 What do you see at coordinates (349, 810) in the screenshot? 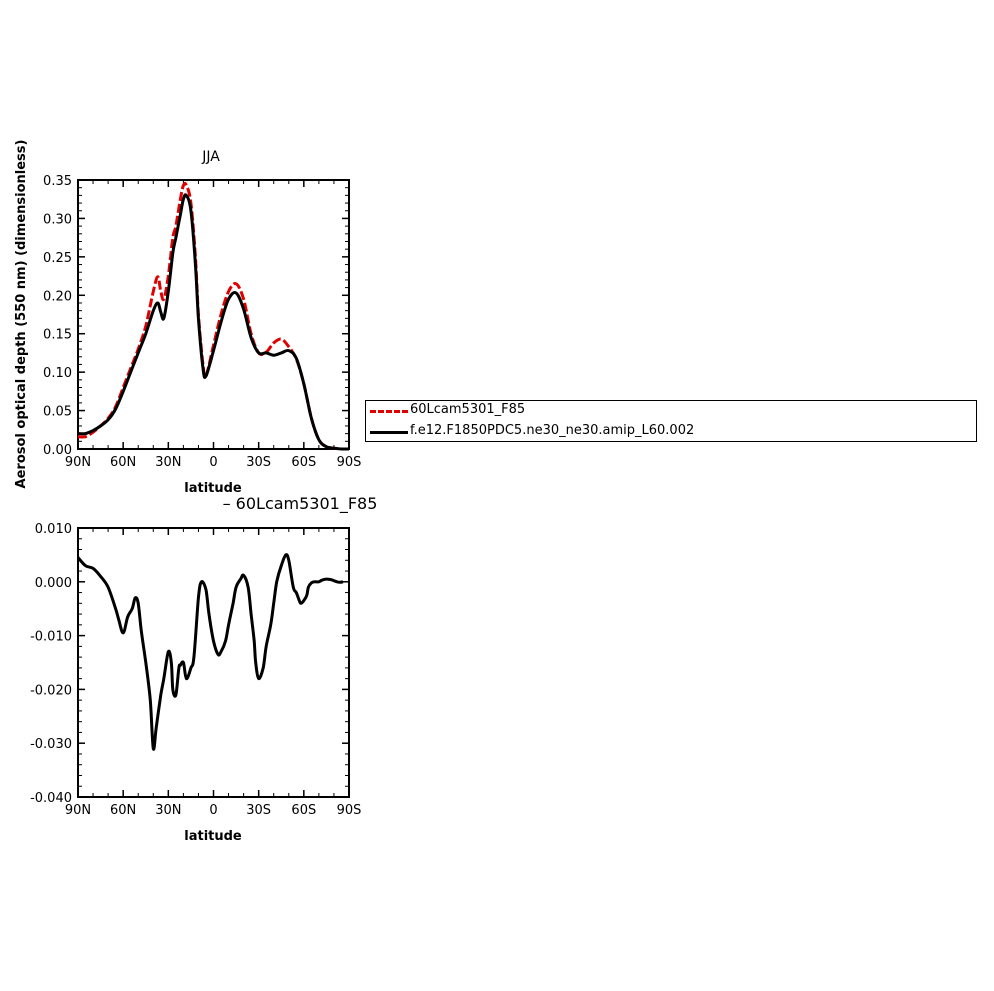
I see `bottom-x-tick-label: 90S` at bounding box center [349, 810].